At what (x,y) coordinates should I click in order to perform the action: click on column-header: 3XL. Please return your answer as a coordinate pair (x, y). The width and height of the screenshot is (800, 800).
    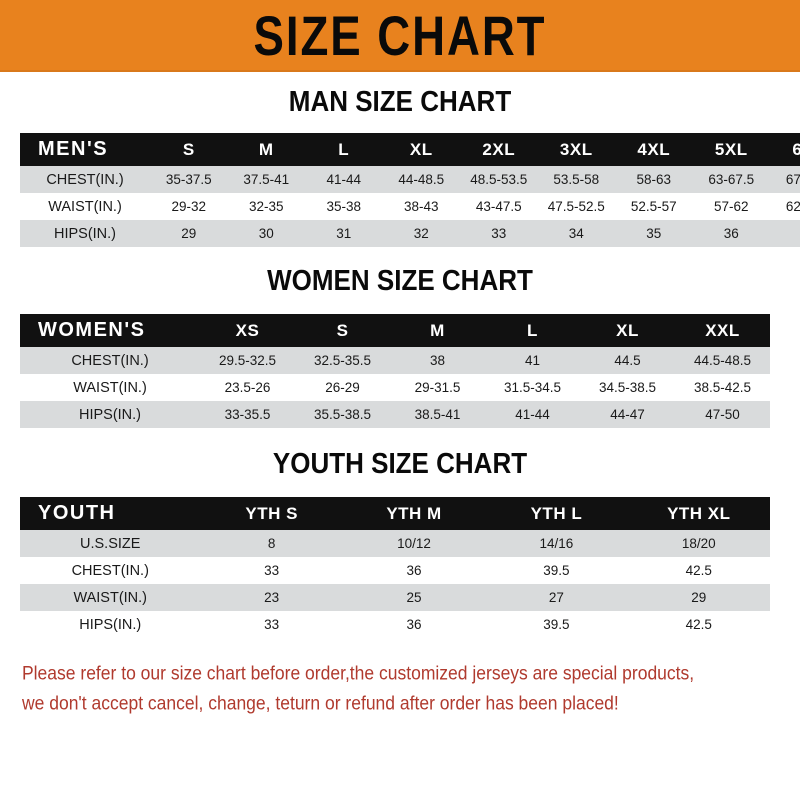
    Looking at the image, I should click on (576, 149).